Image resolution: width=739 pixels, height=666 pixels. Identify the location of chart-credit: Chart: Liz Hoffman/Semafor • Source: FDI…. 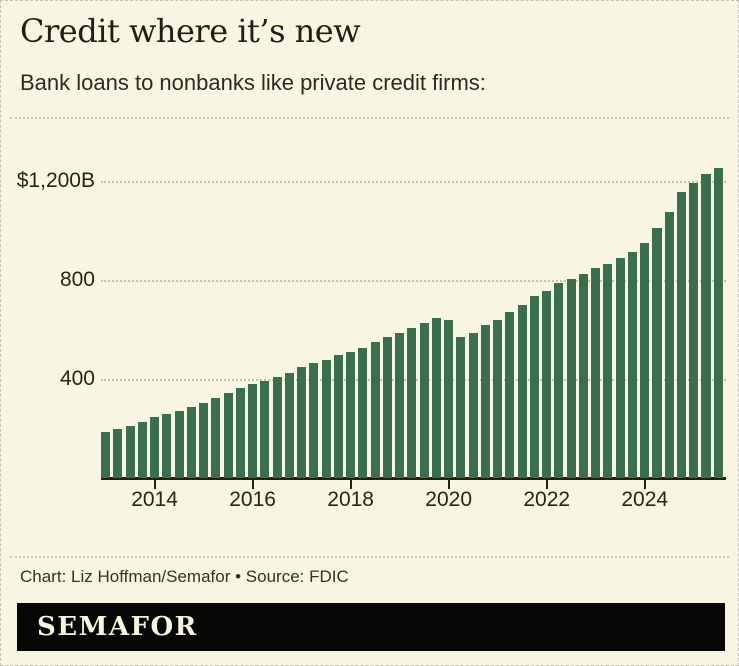
(184, 576).